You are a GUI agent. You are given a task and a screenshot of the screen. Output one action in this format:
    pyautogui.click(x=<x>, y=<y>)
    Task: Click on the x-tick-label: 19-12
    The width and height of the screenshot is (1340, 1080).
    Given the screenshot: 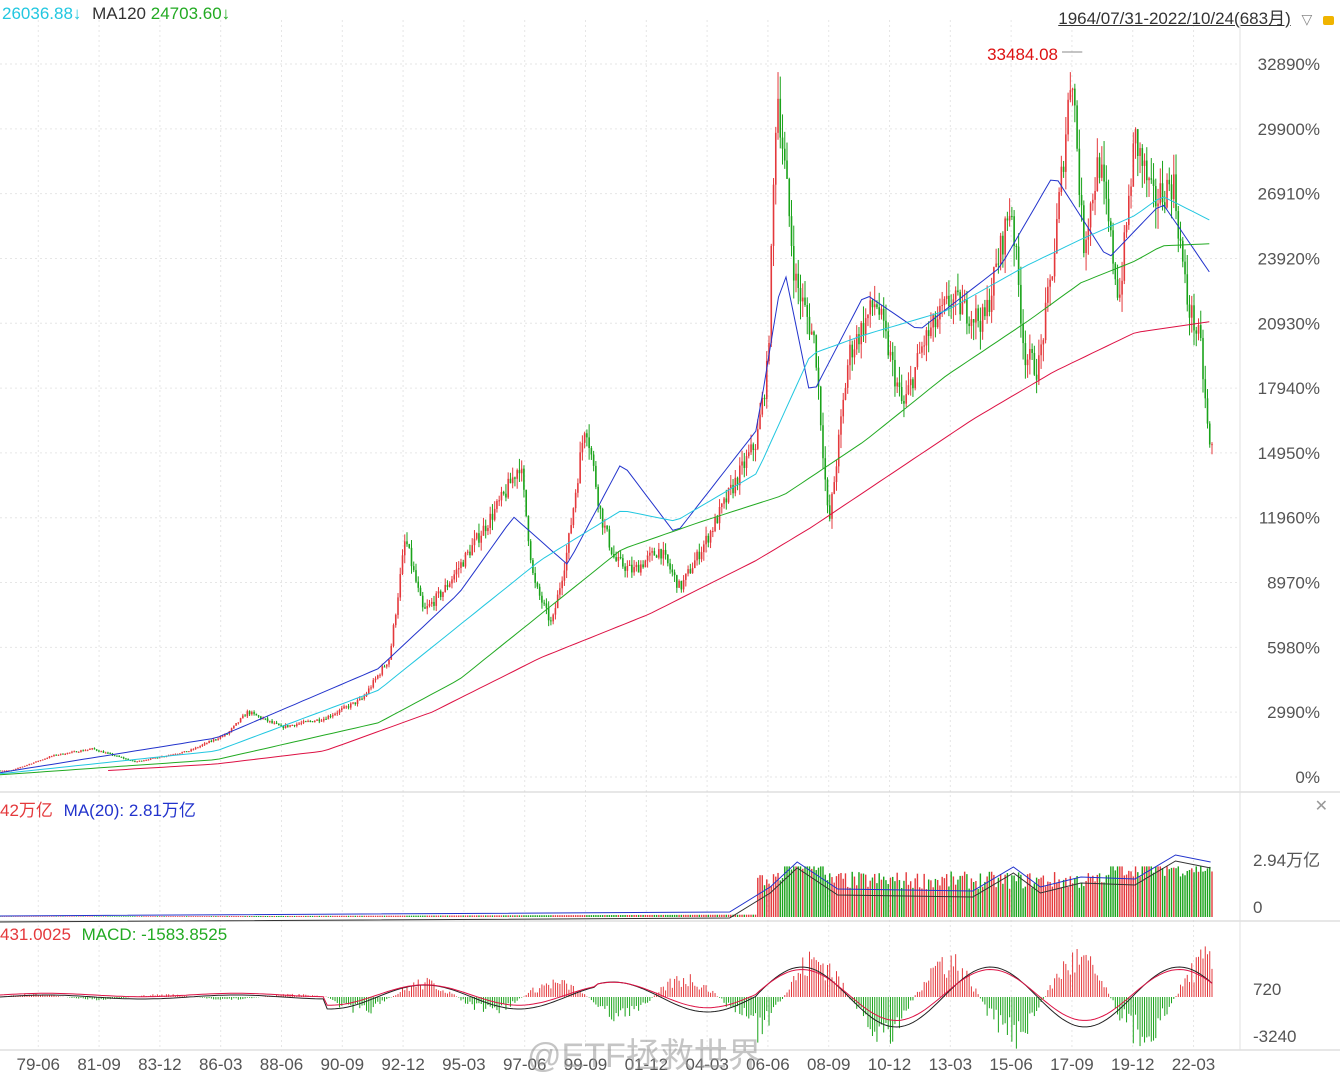 What is the action you would take?
    pyautogui.click(x=1132, y=1064)
    